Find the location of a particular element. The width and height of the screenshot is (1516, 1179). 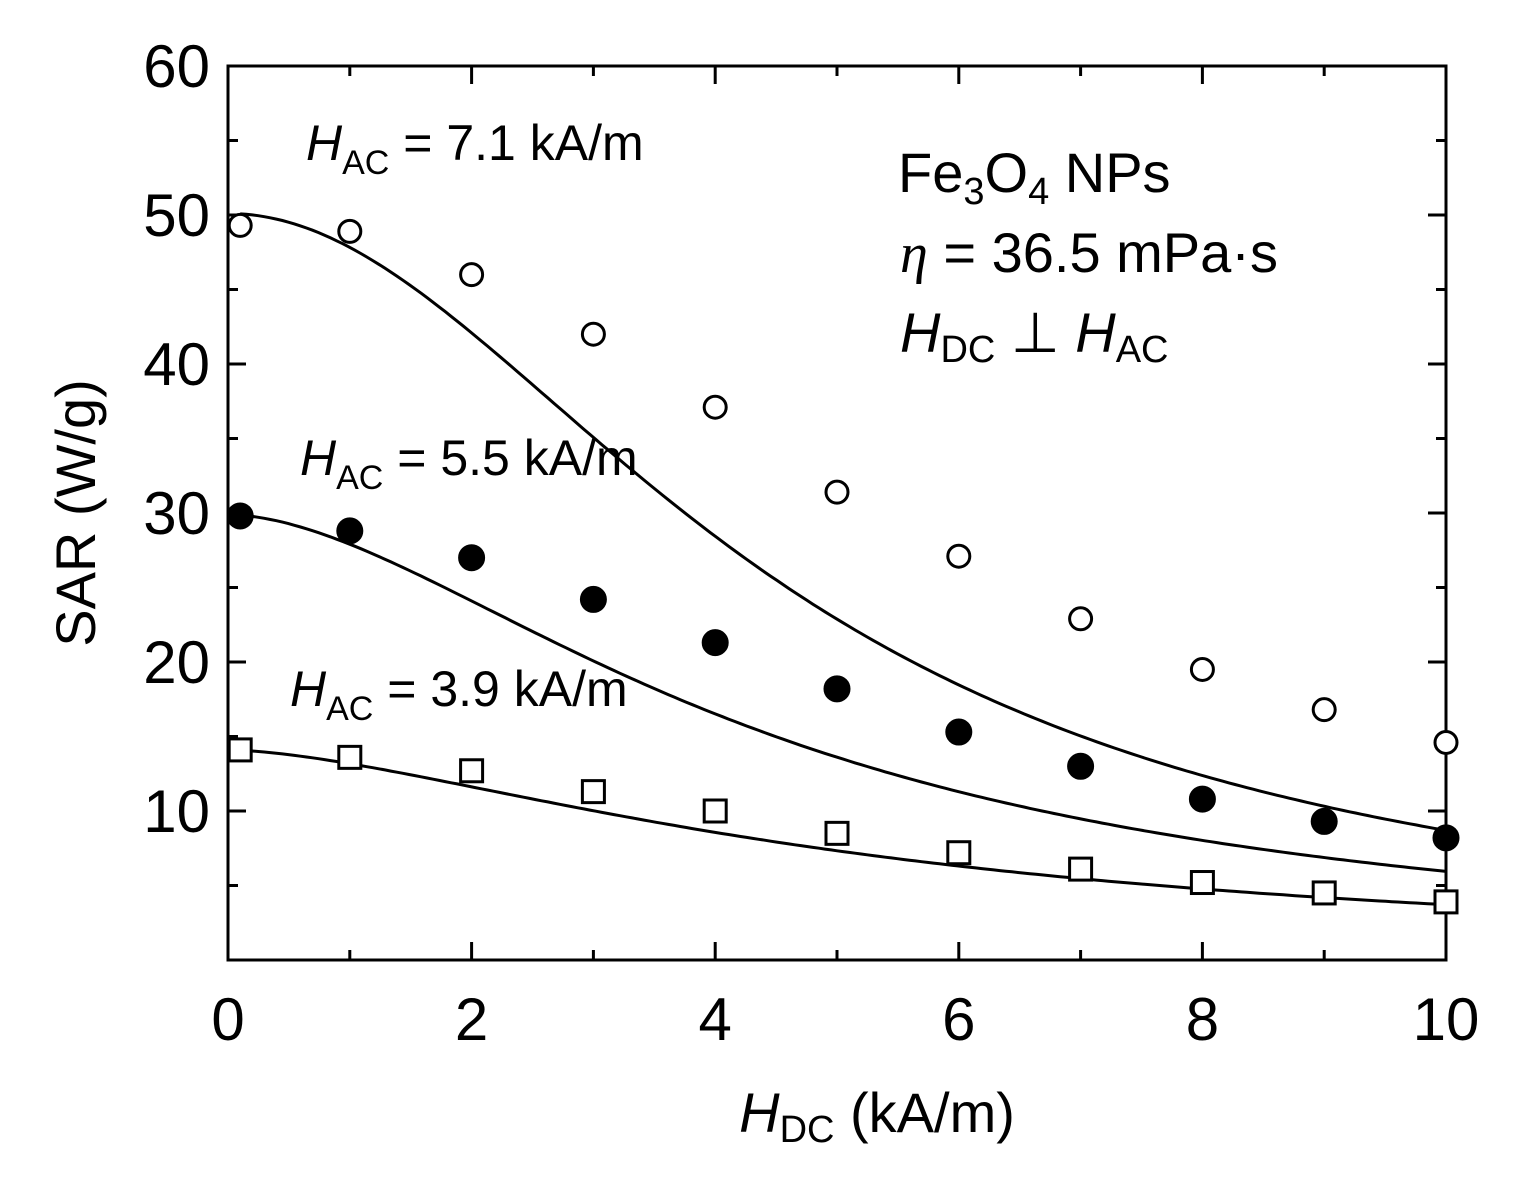

x-tick-label: 4 is located at coordinates (715, 1019).